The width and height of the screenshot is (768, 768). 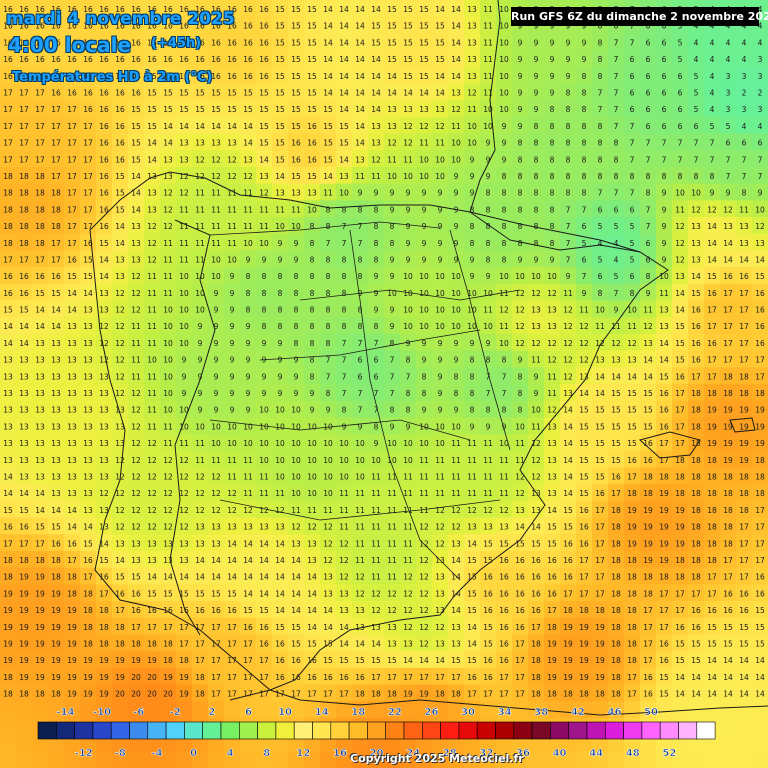 I want to click on temperature-value: 4, so click(x=728, y=59).